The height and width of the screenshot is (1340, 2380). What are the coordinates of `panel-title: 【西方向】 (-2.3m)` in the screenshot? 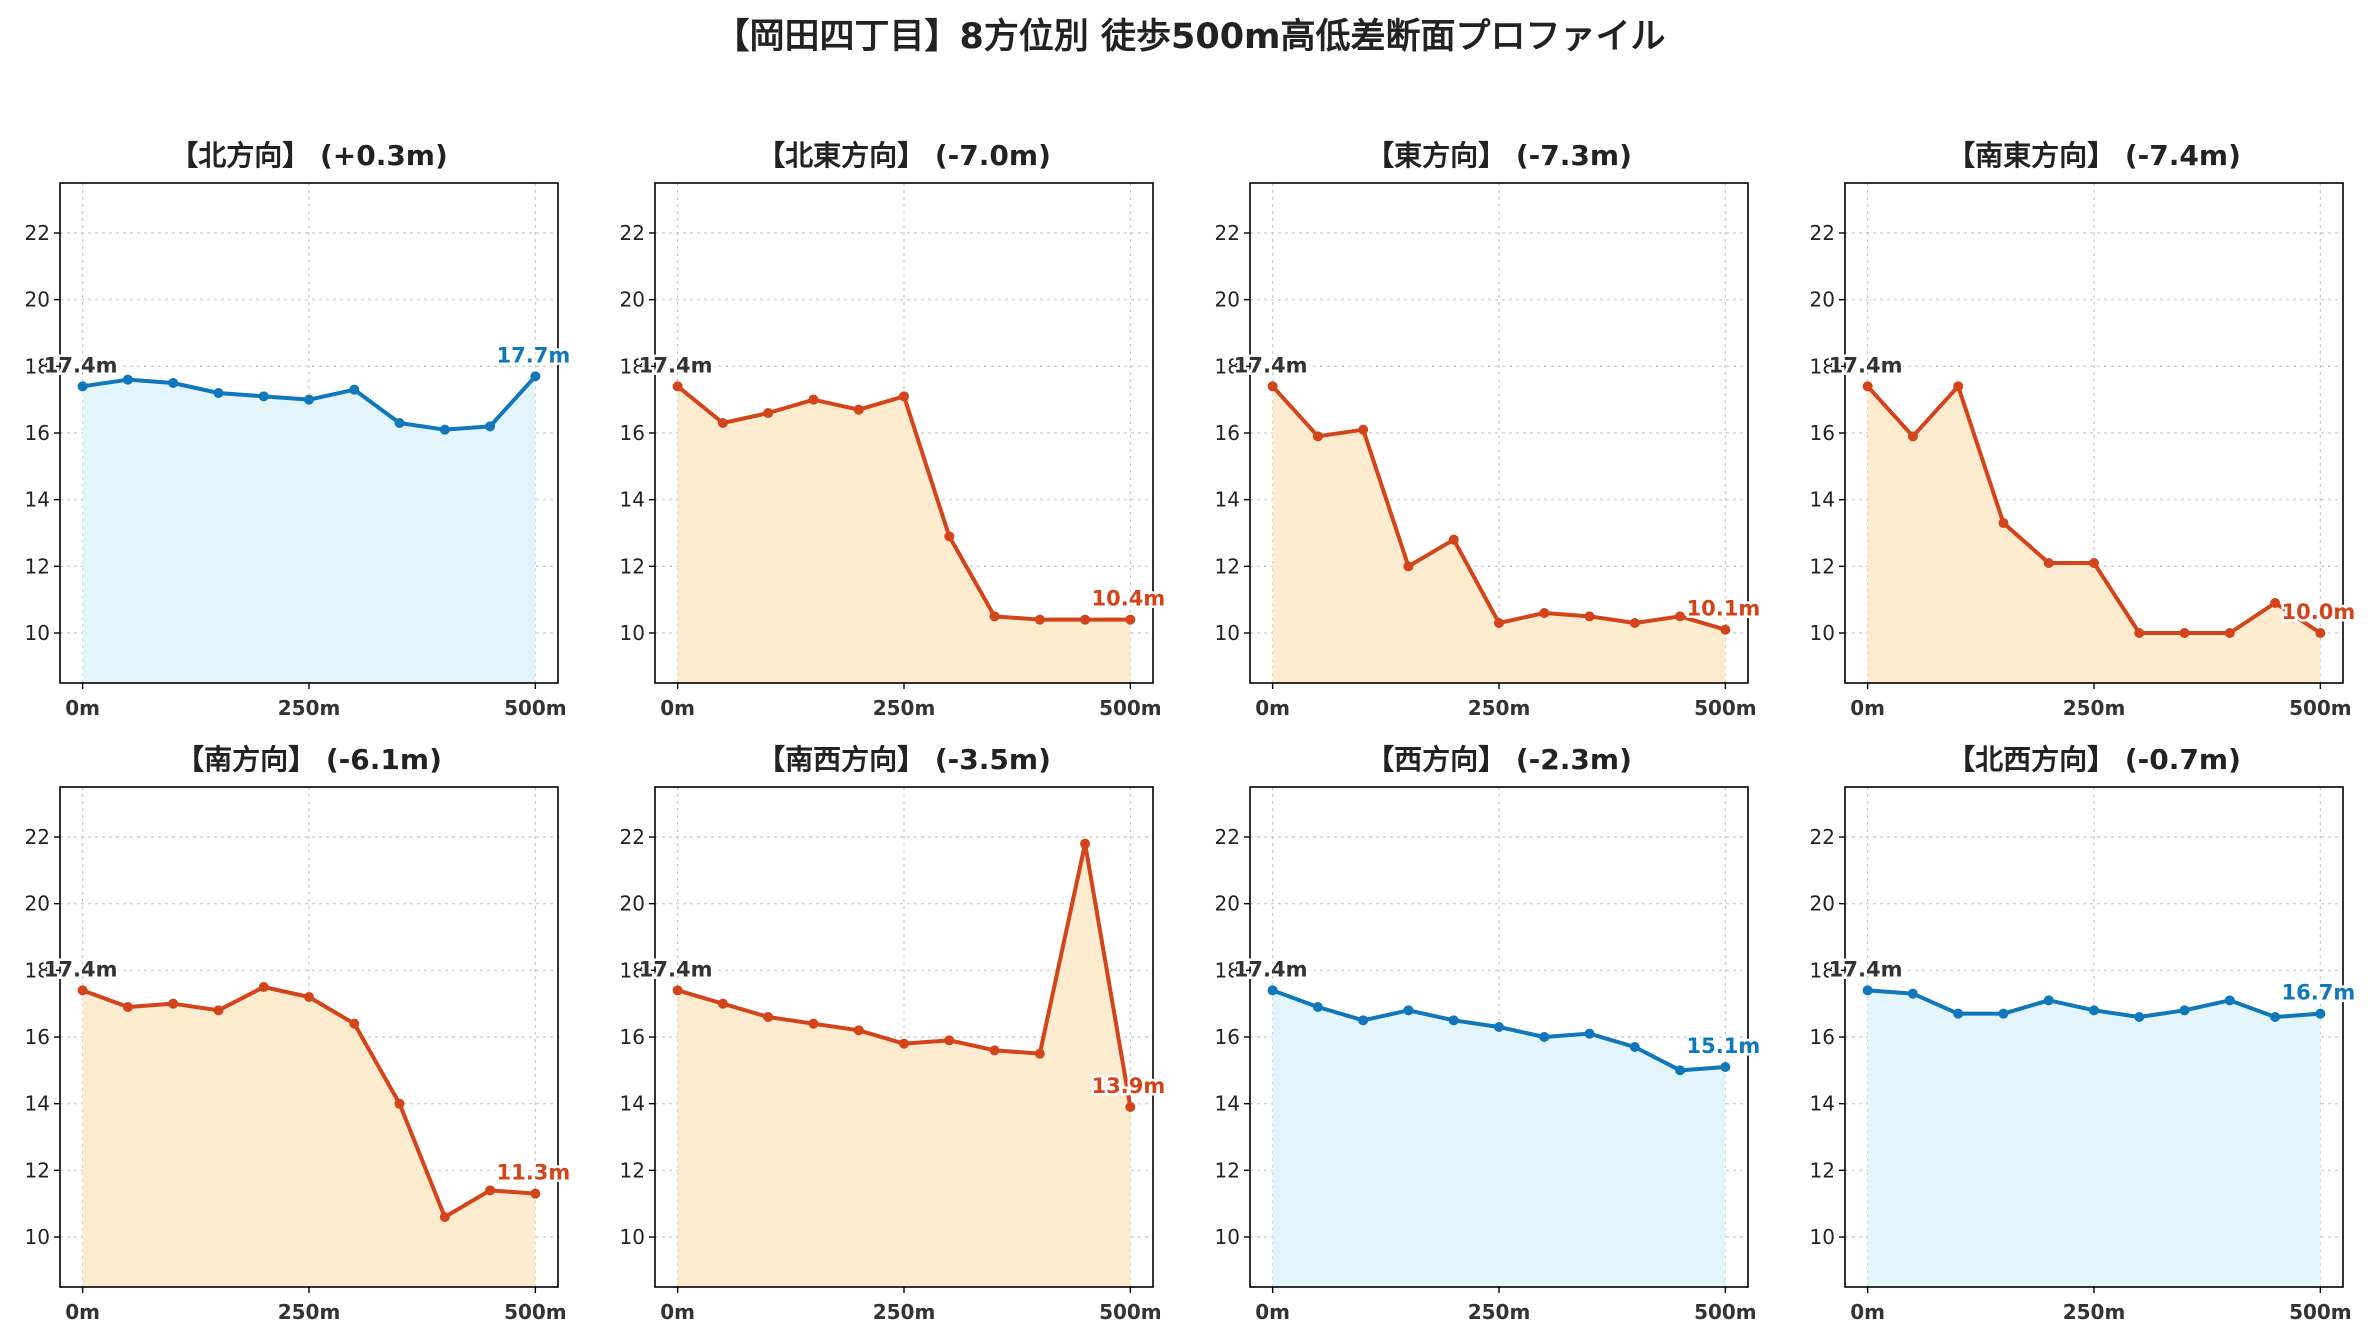 It's located at (1499, 759).